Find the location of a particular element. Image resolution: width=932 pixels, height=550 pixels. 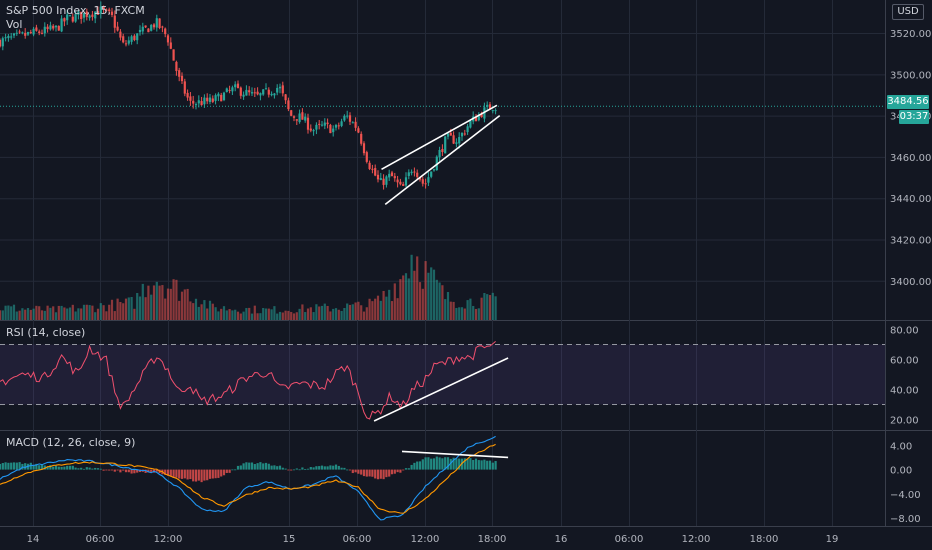

time-tick-label: 14 is located at coordinates (33, 539).